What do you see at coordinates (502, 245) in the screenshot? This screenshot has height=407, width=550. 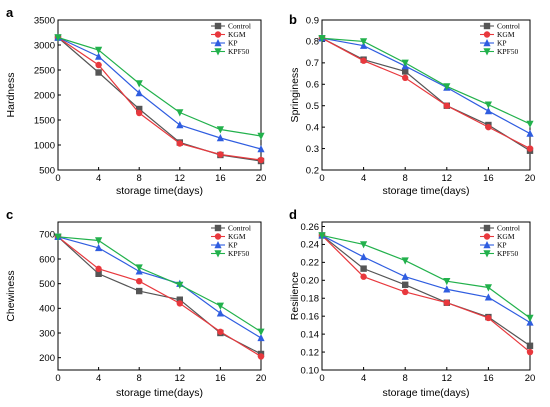 I see `legend-label: KP` at bounding box center [502, 245].